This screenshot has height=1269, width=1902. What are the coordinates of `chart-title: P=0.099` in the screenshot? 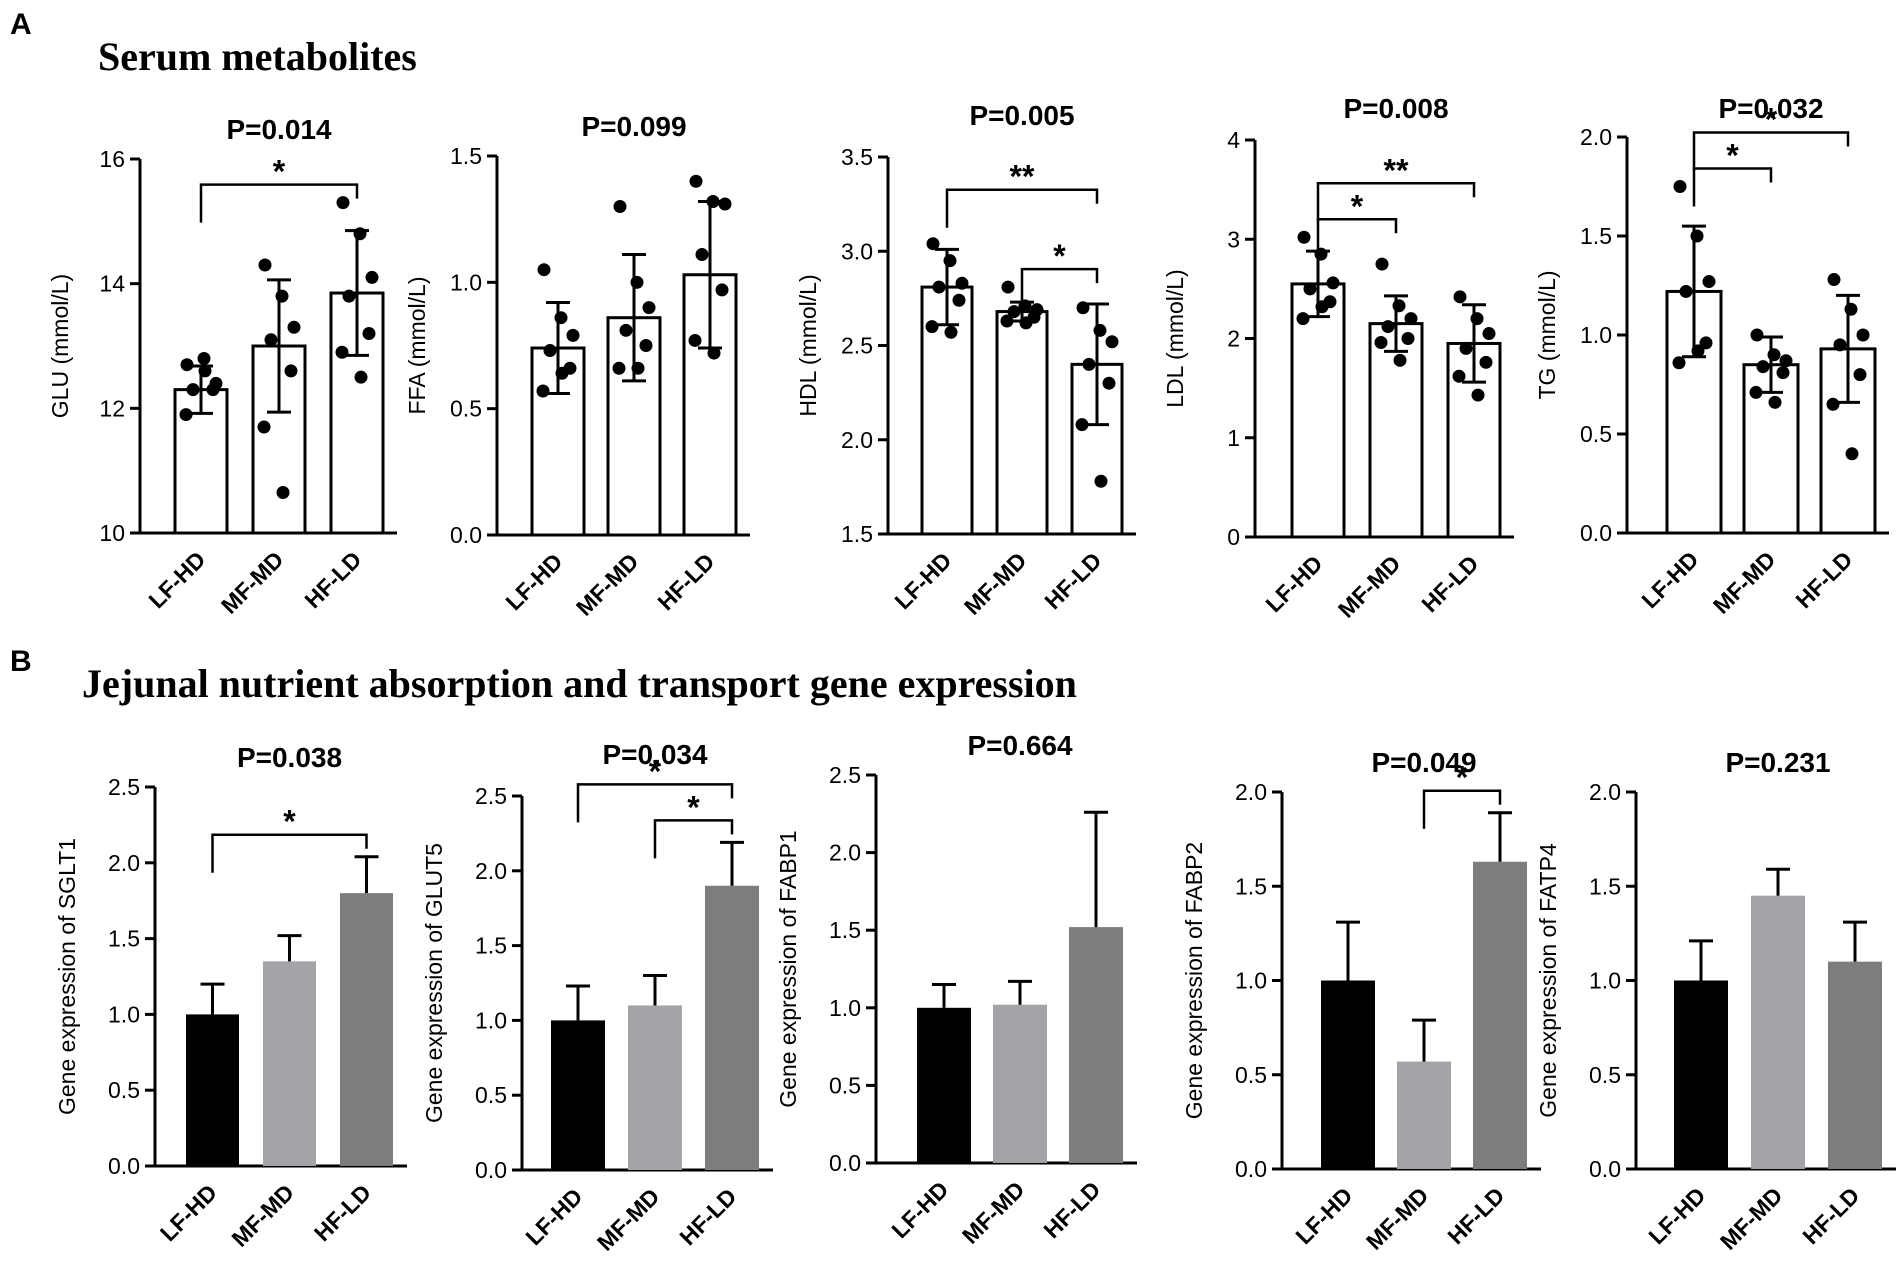 It's located at (633, 126).